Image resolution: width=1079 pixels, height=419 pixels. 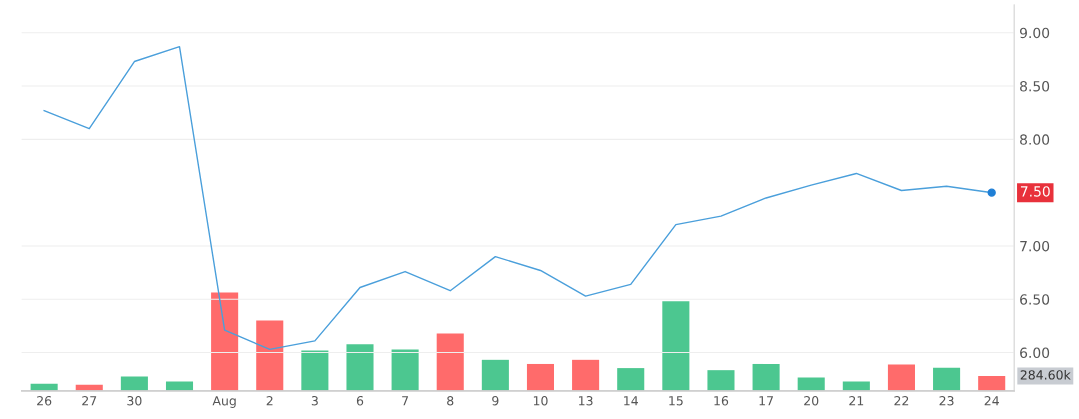 What do you see at coordinates (44, 401) in the screenshot?
I see `x-tick-label: 26` at bounding box center [44, 401].